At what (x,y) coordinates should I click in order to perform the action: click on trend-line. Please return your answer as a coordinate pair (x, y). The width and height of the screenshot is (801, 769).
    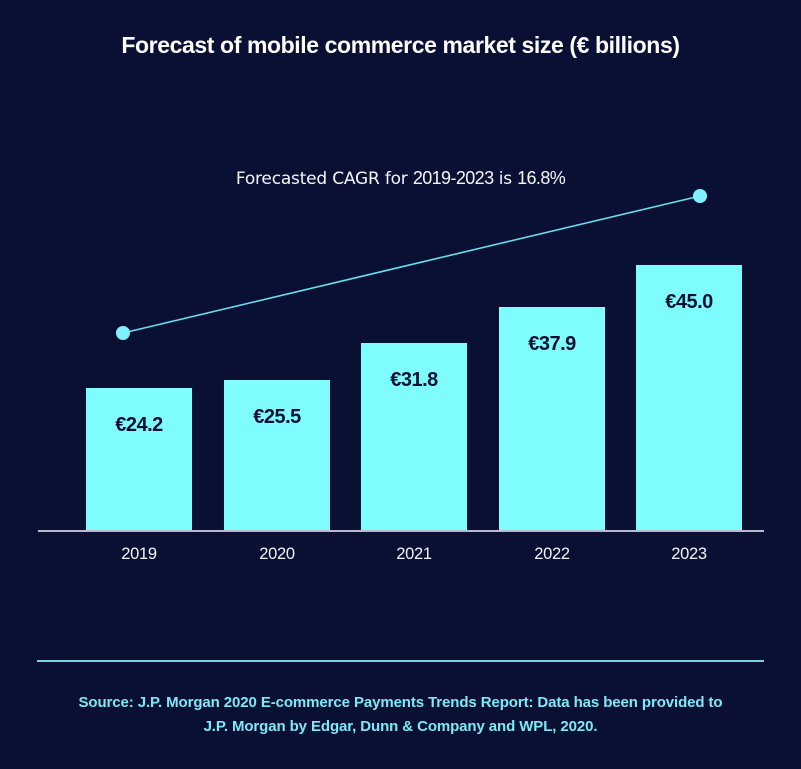
    Looking at the image, I should click on (411, 264).